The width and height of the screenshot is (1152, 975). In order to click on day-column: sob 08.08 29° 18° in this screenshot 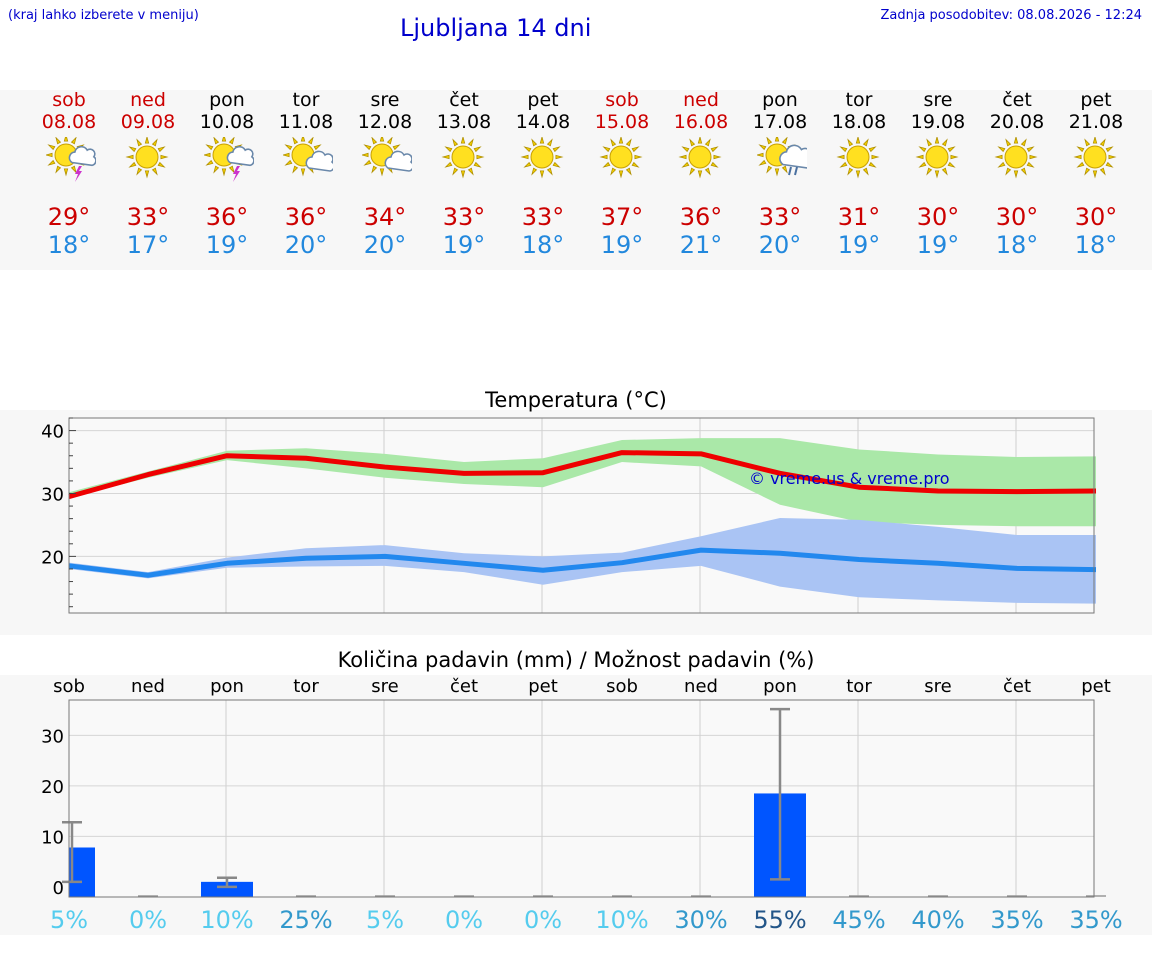, I will do `click(69, 174)`.